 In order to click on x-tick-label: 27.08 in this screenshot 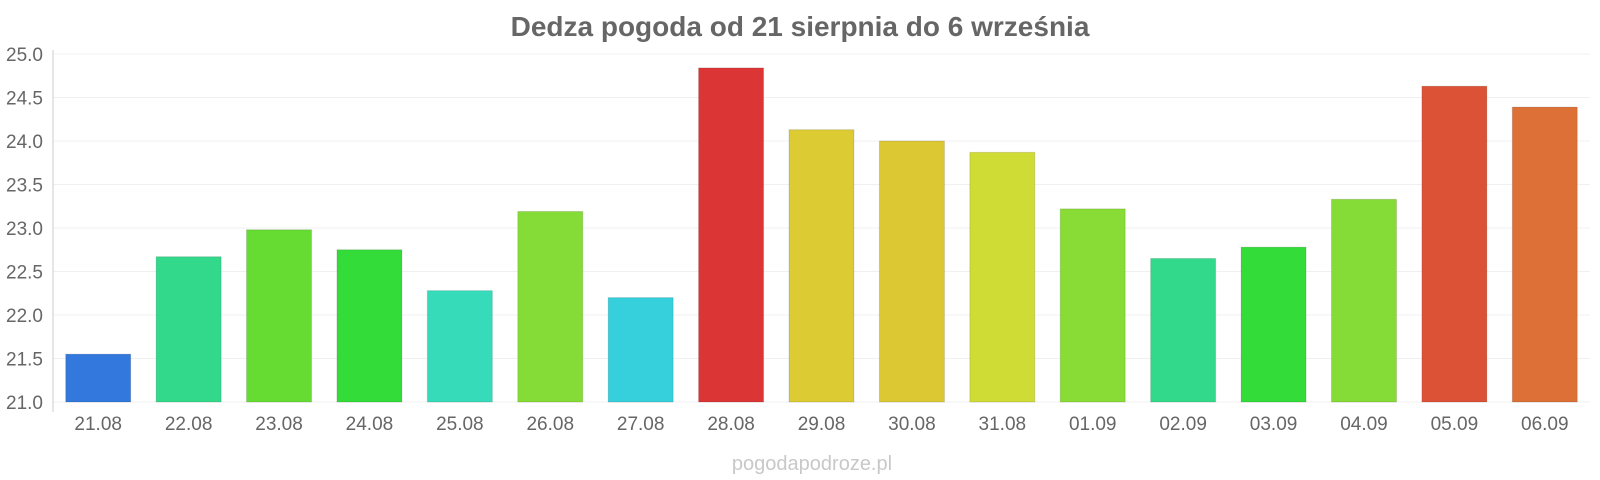, I will do `click(641, 424)`.